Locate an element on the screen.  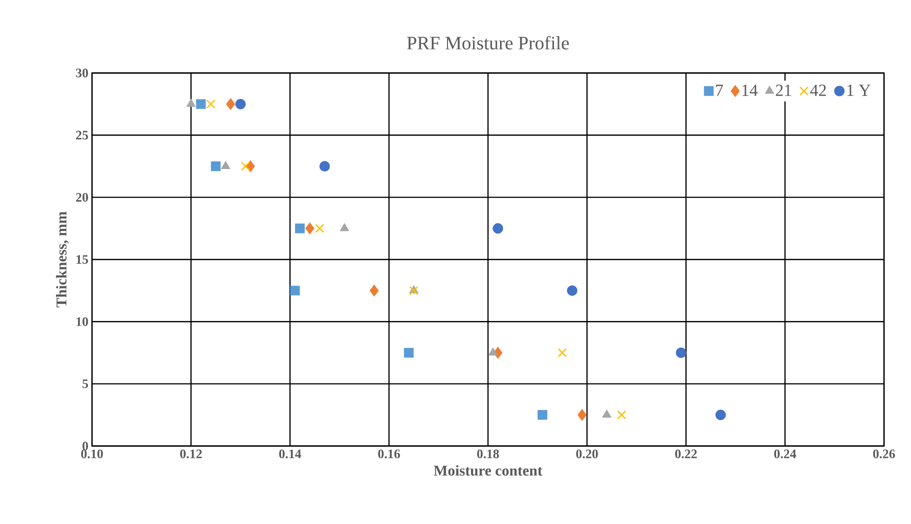
x-tick-label: 0.18 is located at coordinates (488, 454).